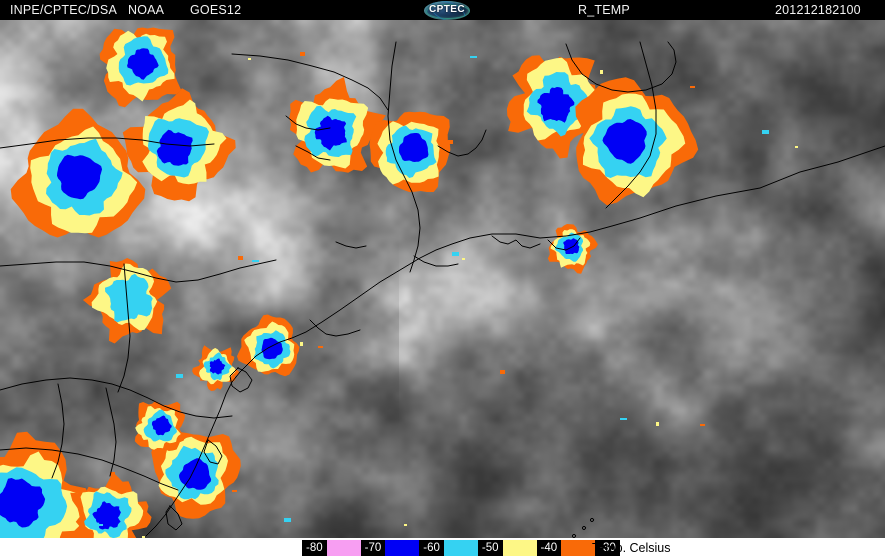 This screenshot has height=558, width=885. I want to click on yellow-swatch, so click(519, 548).